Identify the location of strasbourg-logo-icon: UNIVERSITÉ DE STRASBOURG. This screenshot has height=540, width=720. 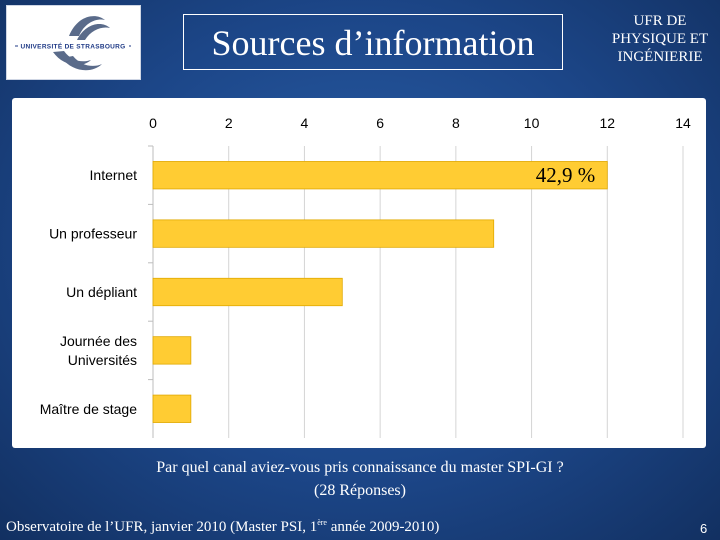
(73, 43).